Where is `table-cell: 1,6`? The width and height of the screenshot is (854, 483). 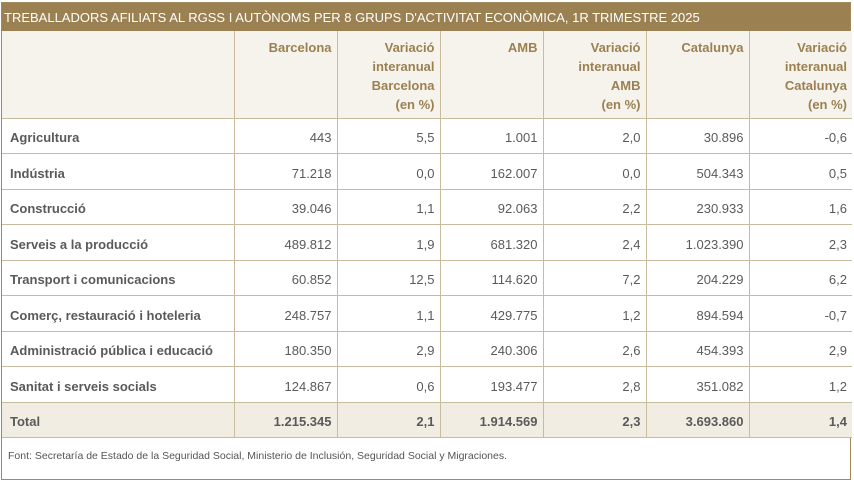
table-cell: 1,6 is located at coordinates (800, 207).